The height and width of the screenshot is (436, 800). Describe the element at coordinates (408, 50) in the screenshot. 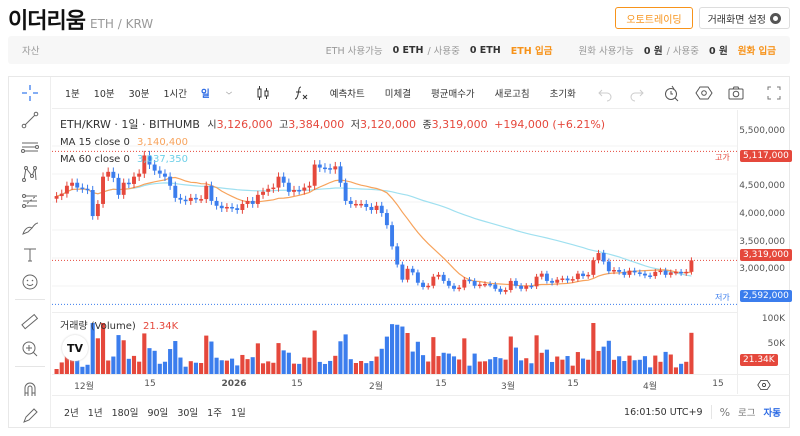

I see `eth-available-value: 0 ETH` at that location.